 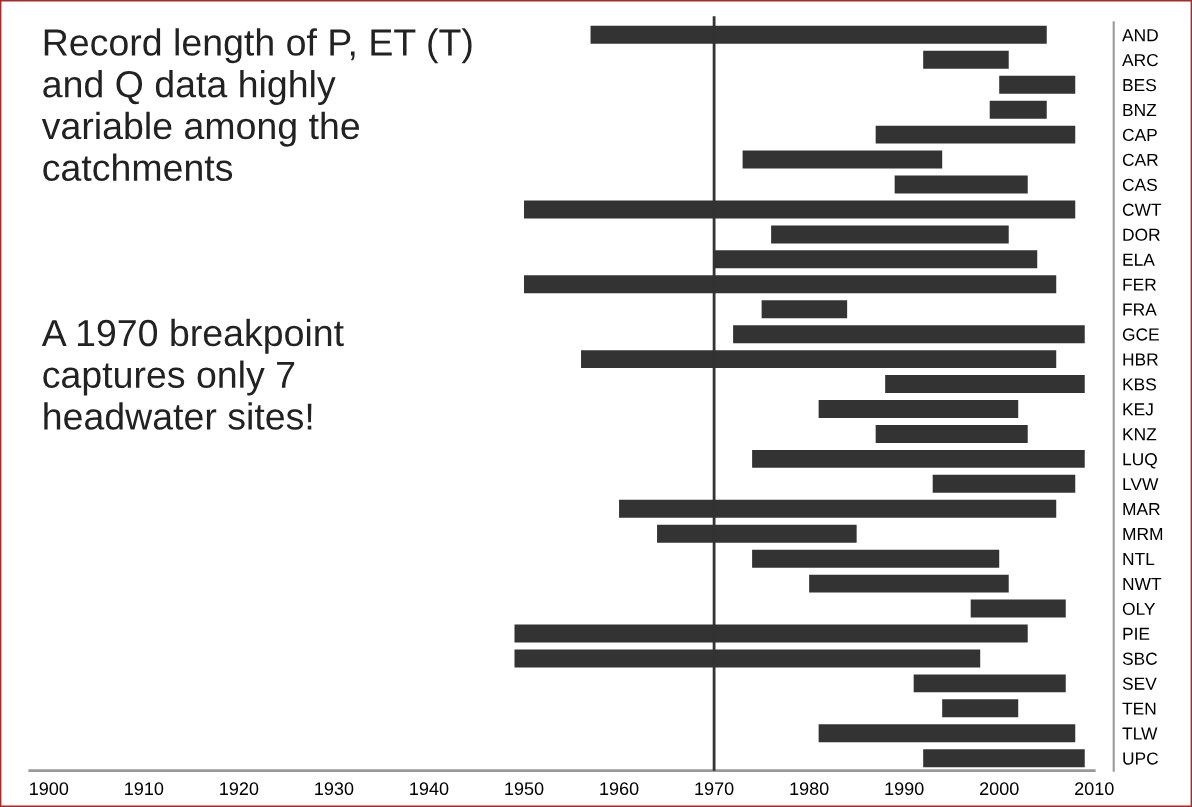 What do you see at coordinates (1140, 658) in the screenshot?
I see `y-tick-label: SBC` at bounding box center [1140, 658].